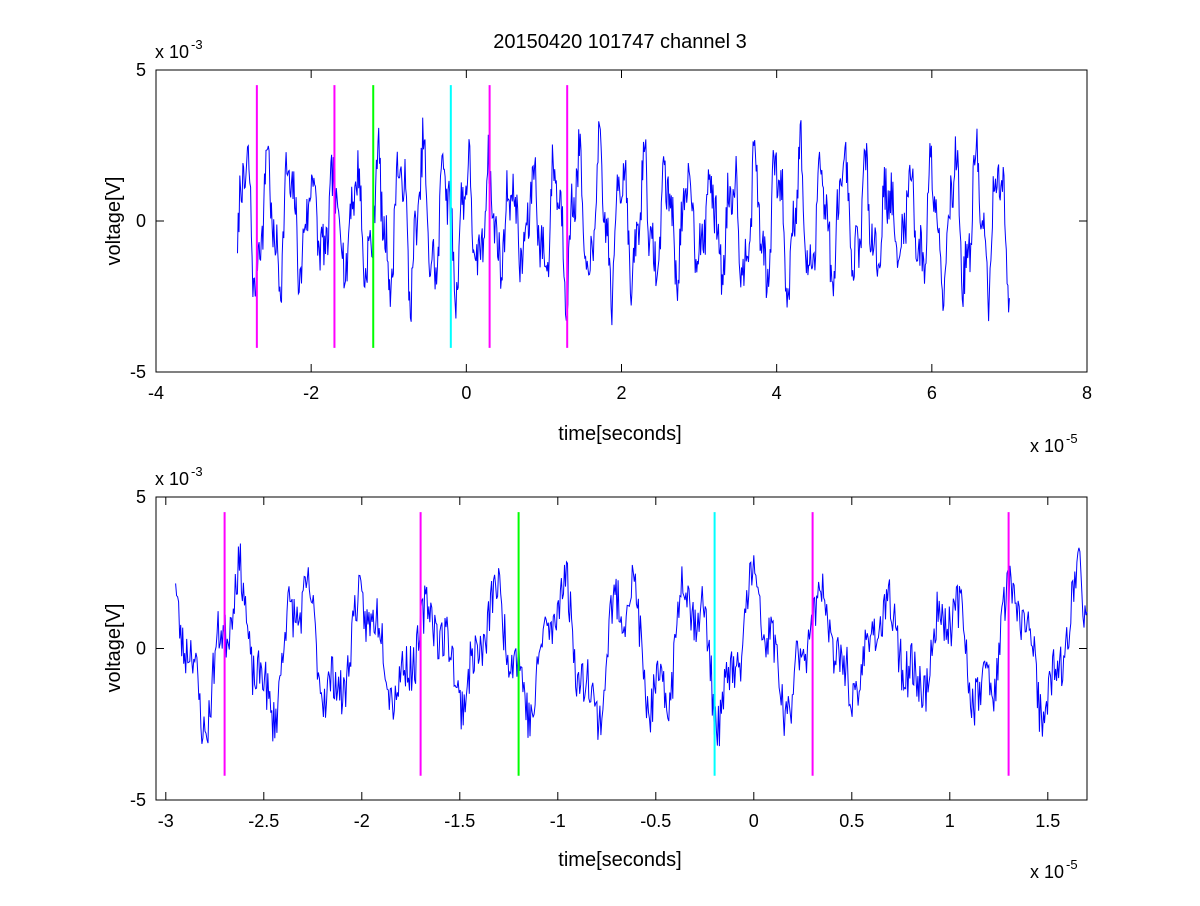 The width and height of the screenshot is (1200, 906). I want to click on x-tick-label: 1.5, so click(1047, 821).